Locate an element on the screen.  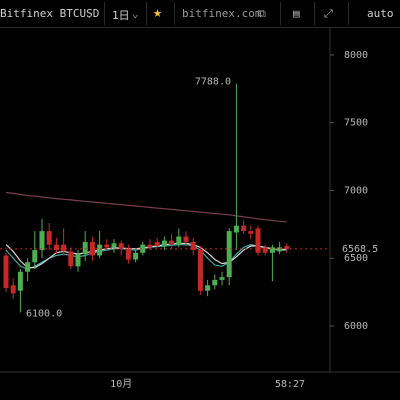
last-price-label: 6568.5 is located at coordinates (360, 249).